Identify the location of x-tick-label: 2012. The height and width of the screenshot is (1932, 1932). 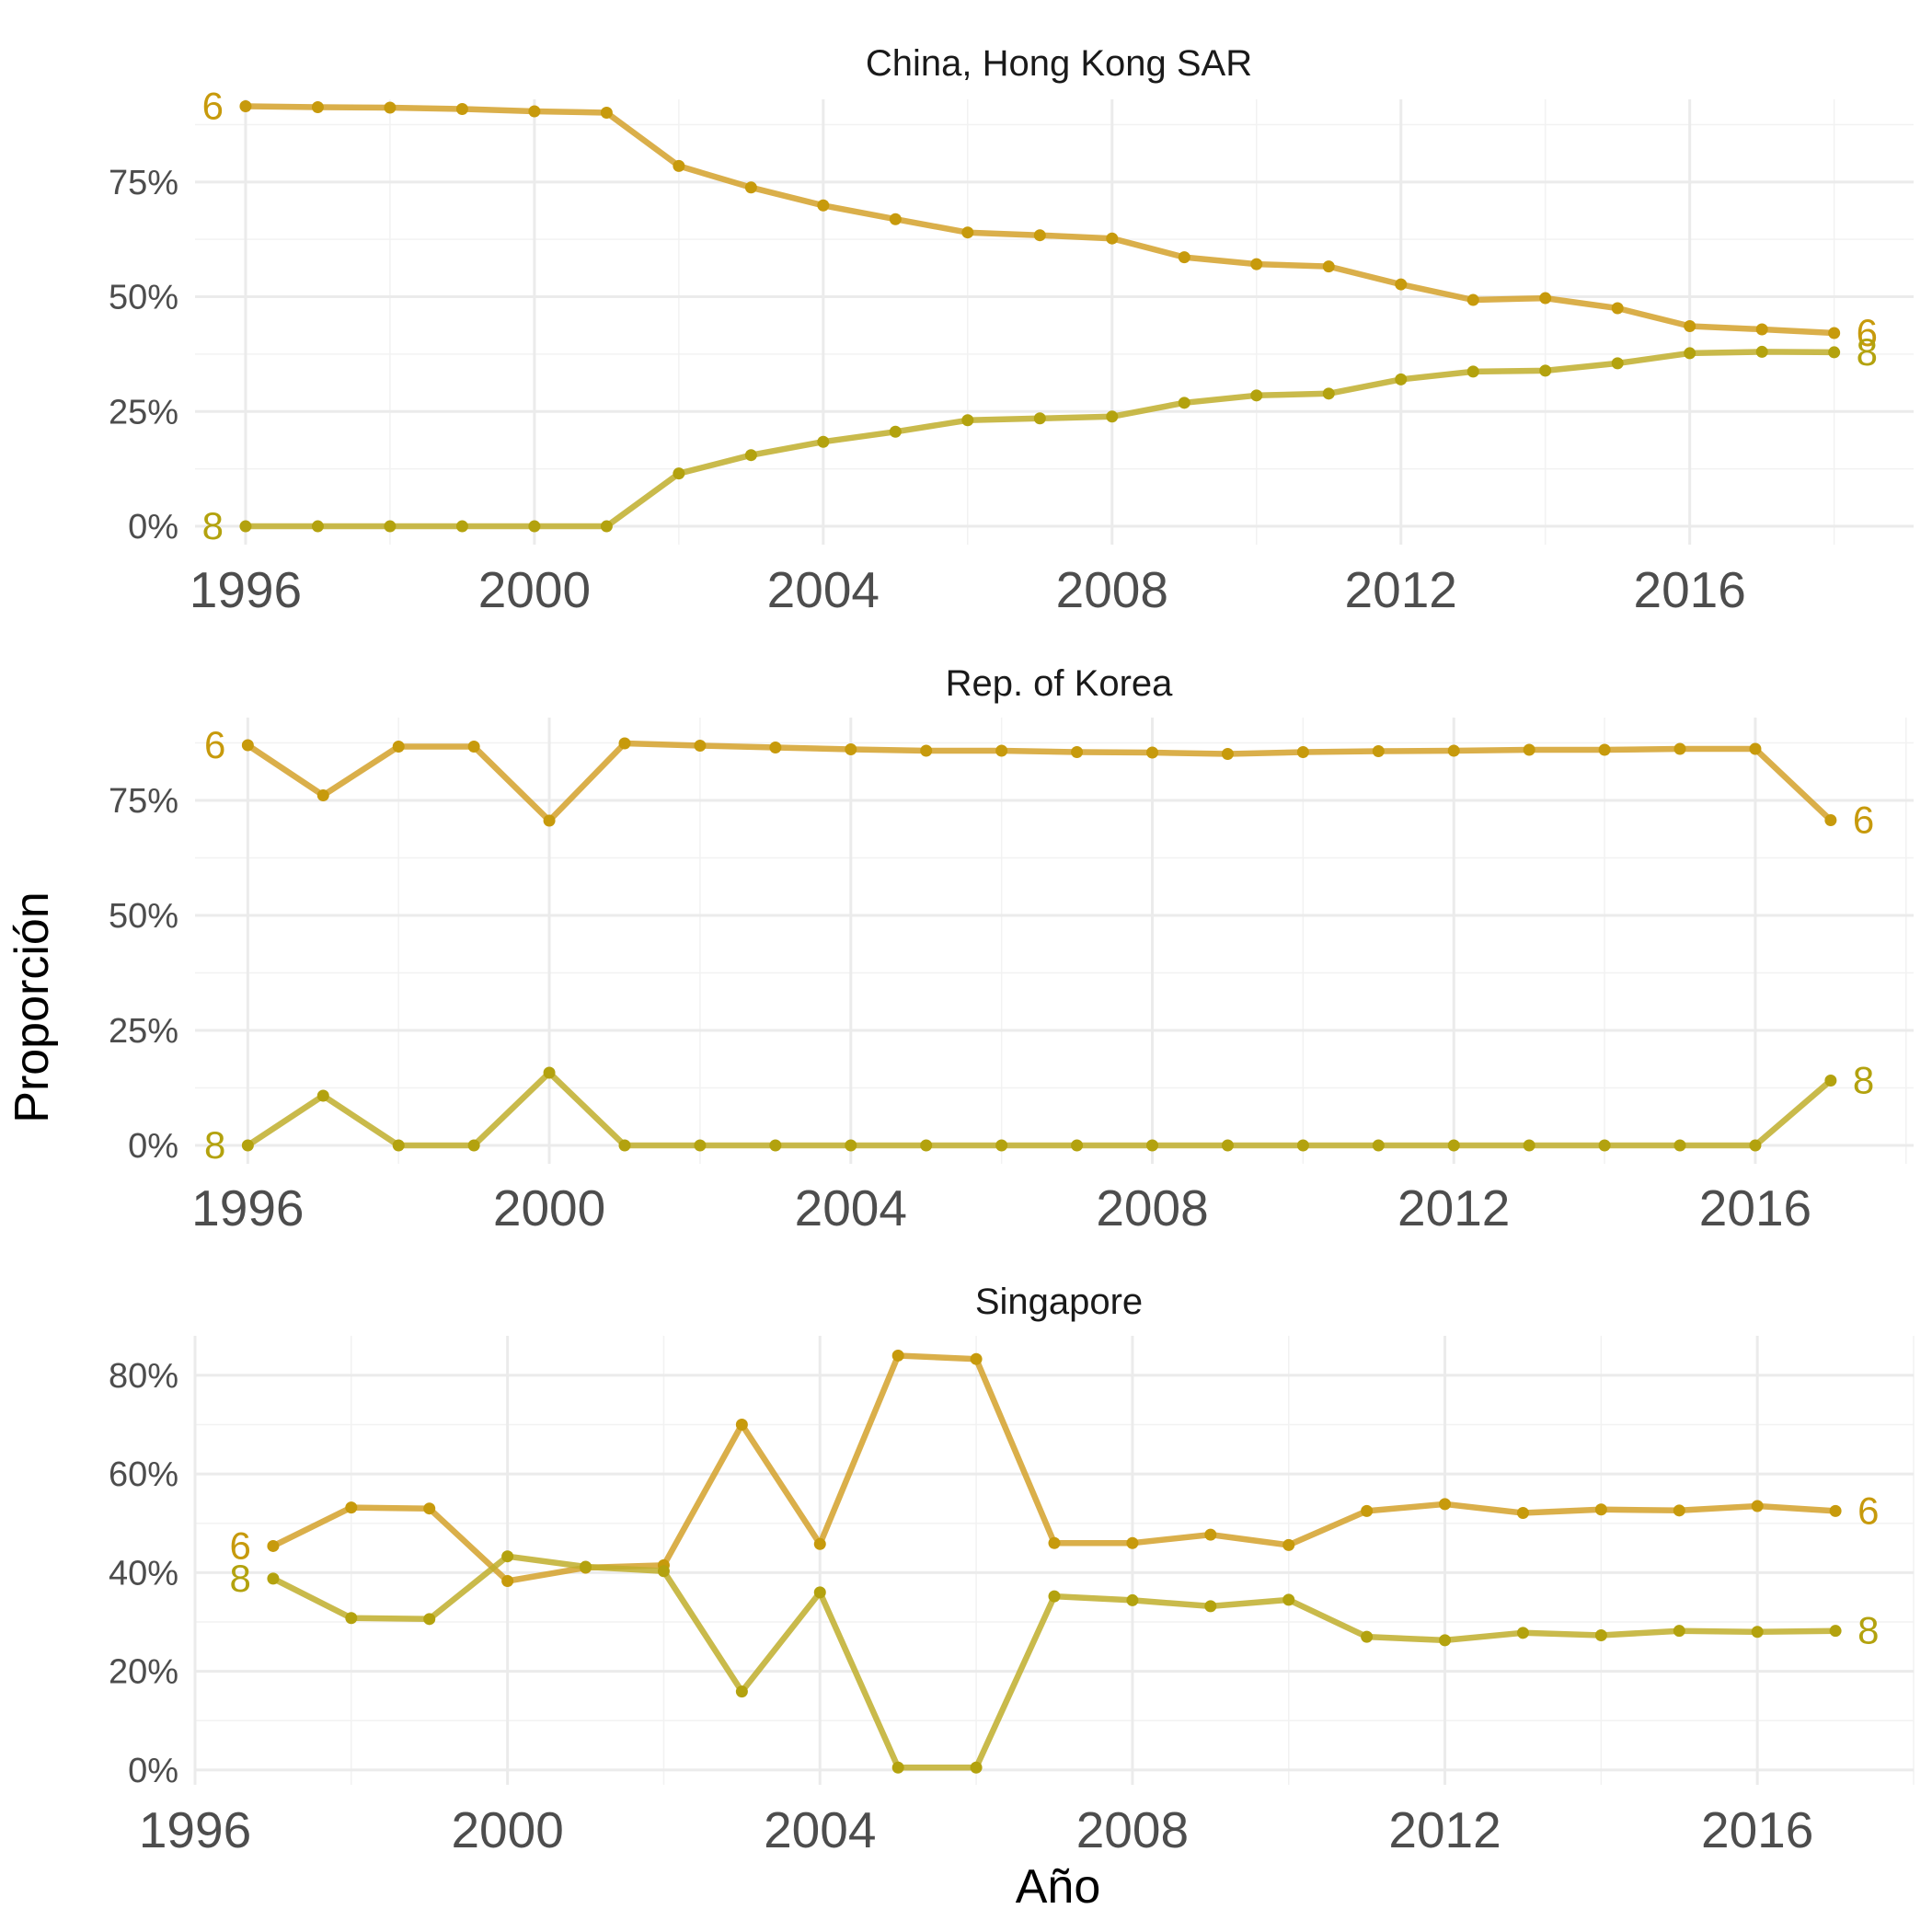
(1401, 589).